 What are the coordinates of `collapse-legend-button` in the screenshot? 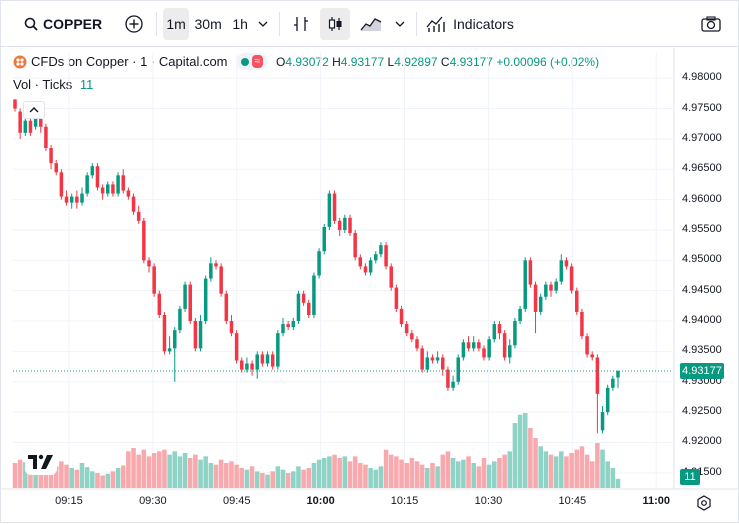 It's located at (34, 110).